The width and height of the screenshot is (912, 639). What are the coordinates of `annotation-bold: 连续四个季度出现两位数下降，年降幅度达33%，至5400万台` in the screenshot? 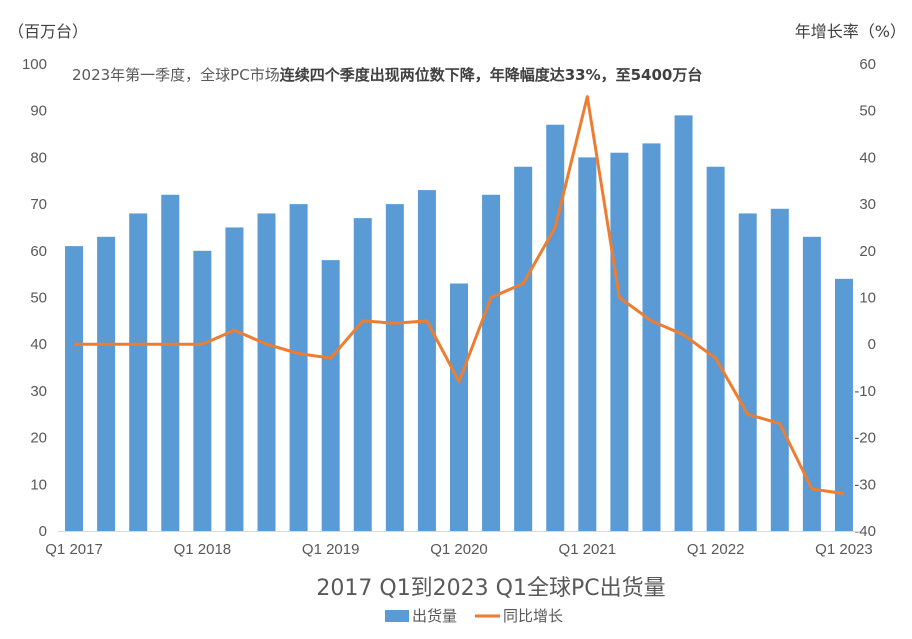 It's located at (491, 75).